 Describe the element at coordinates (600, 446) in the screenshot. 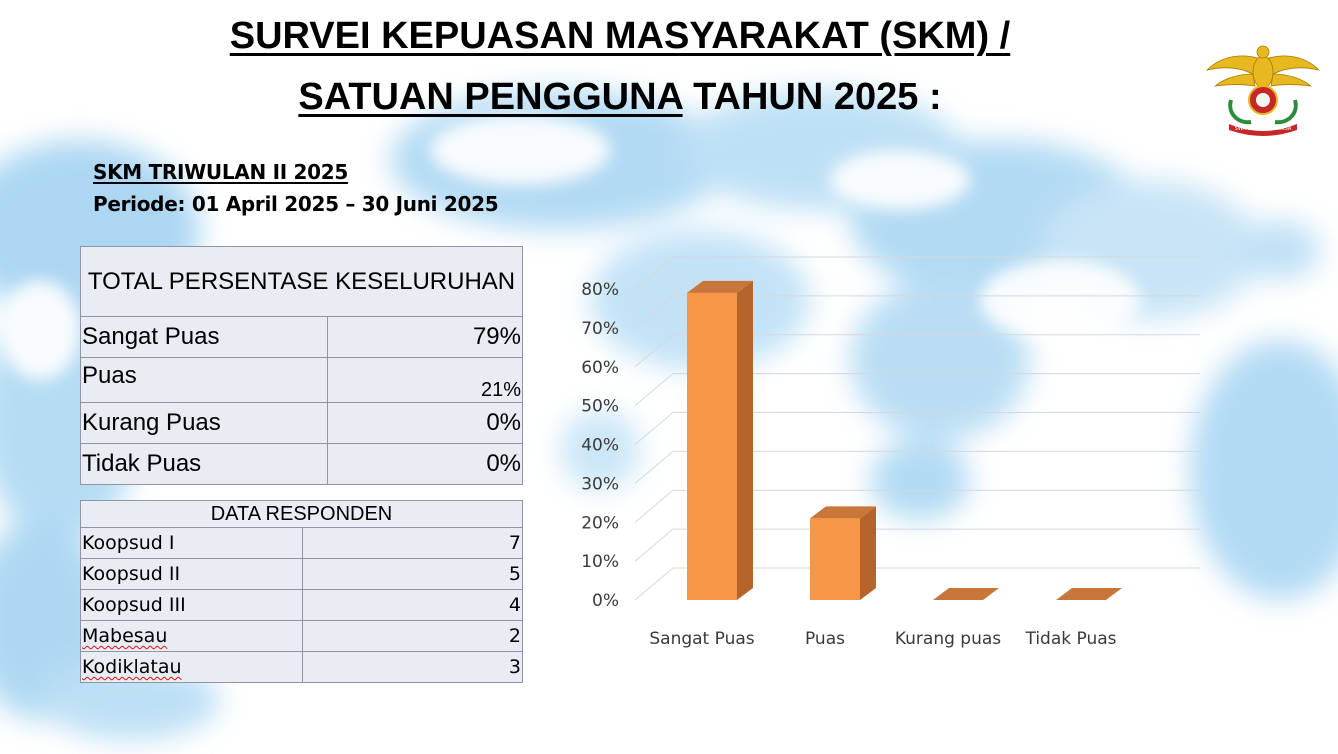

I see `y-tick-label: 40%` at that location.